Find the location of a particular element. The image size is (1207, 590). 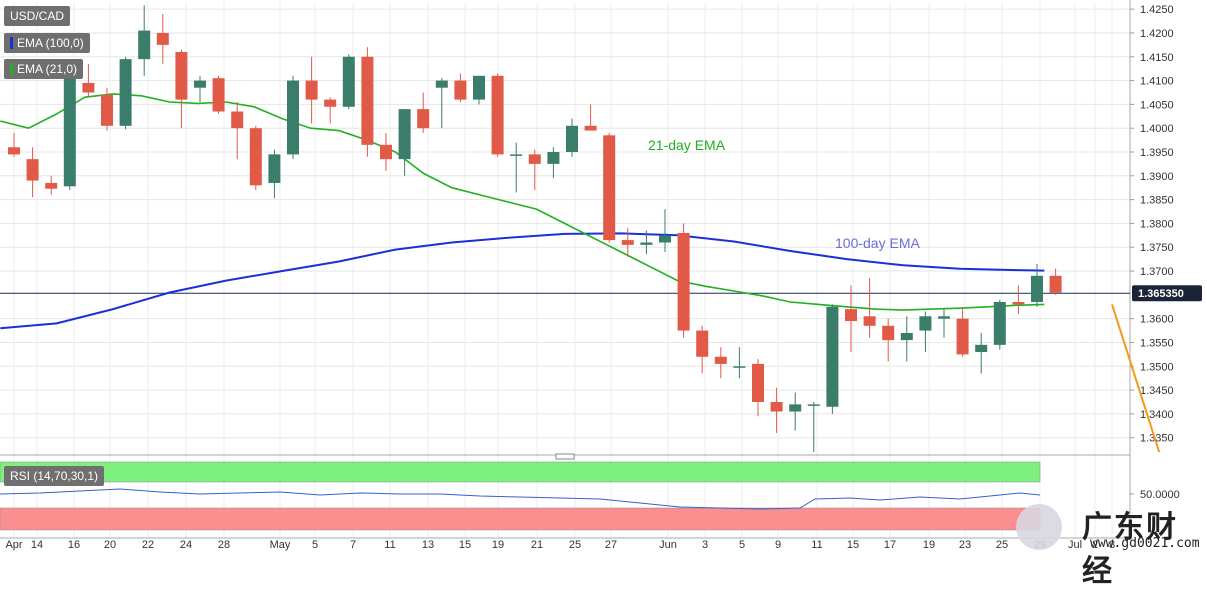

legend-rsi: RSI (14,70,30,1) is located at coordinates (54, 476).